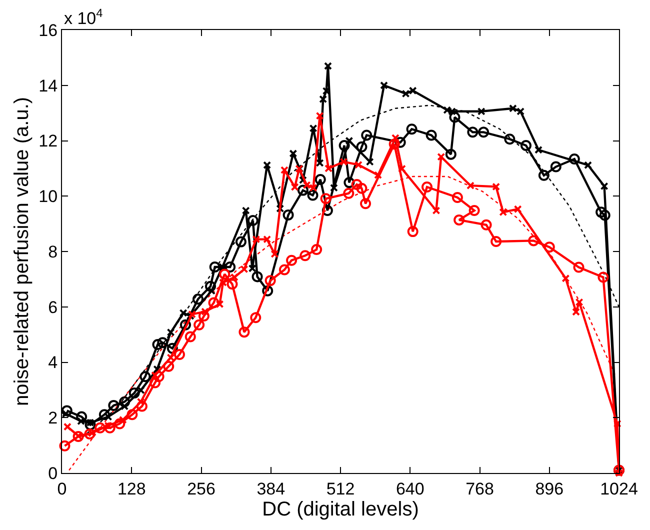 Image resolution: width=650 pixels, height=530 pixels. I want to click on x-tick-label: 640, so click(410, 488).